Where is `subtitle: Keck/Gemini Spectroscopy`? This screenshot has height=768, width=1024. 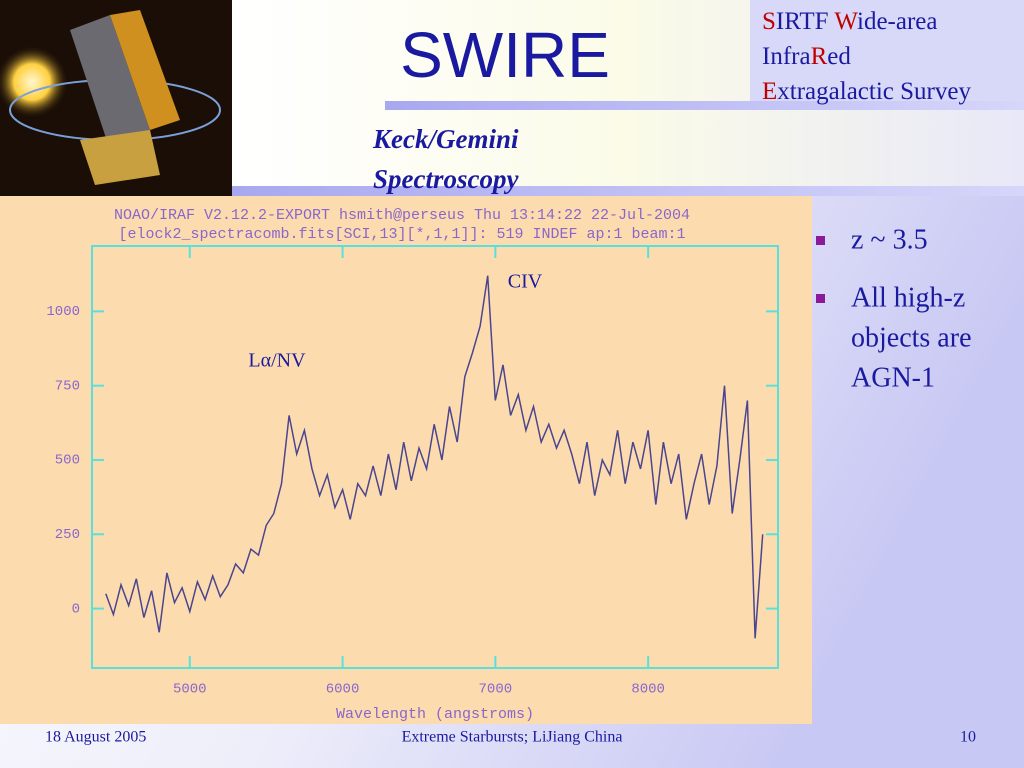 subtitle: Keck/Gemini Spectroscopy is located at coordinates (445, 159).